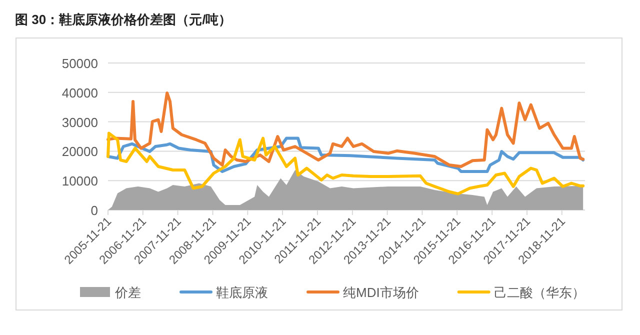 Image resolution: width=640 pixels, height=335 pixels. Describe the element at coordinates (123, 19) in the screenshot. I see `chart-title: 图 30：鞋底原液价格价差图（元/吨）` at that location.